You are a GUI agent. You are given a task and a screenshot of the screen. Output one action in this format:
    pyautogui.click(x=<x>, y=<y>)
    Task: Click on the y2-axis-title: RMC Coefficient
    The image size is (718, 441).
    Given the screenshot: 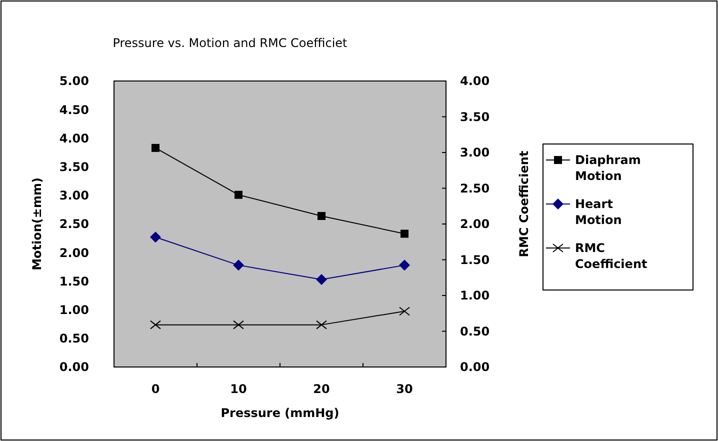 What is the action you would take?
    pyautogui.click(x=524, y=204)
    